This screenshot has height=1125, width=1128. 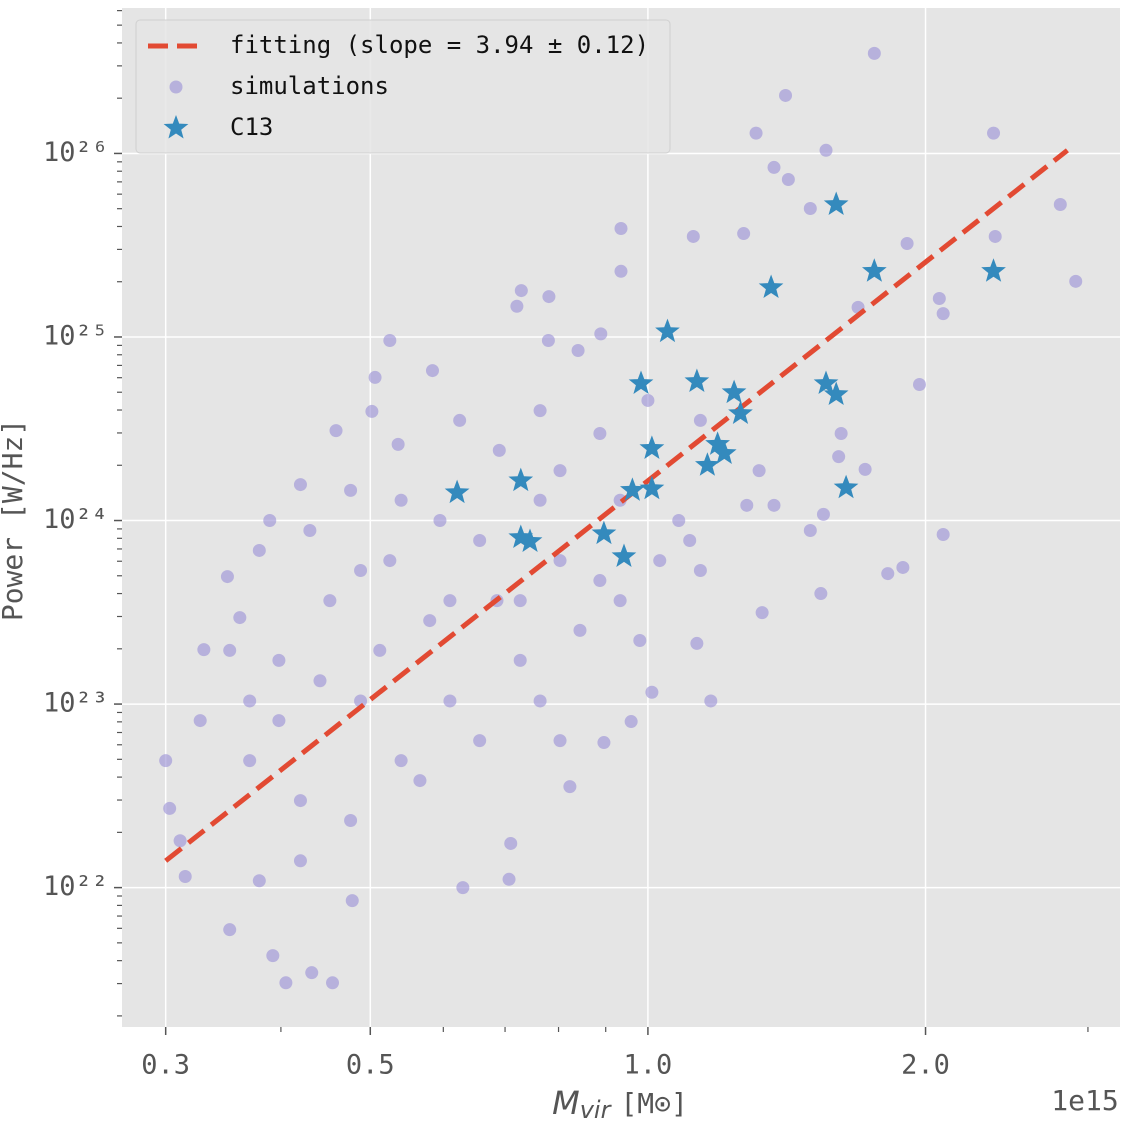 What do you see at coordinates (176, 87) in the screenshot?
I see `legend-circle` at bounding box center [176, 87].